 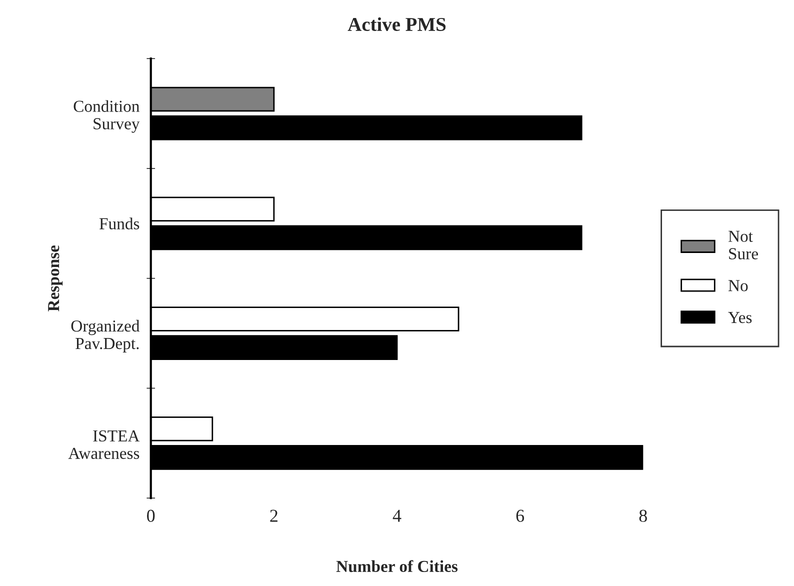 I want to click on y-tick-label: Organized Pav.Dept., so click(x=105, y=336).